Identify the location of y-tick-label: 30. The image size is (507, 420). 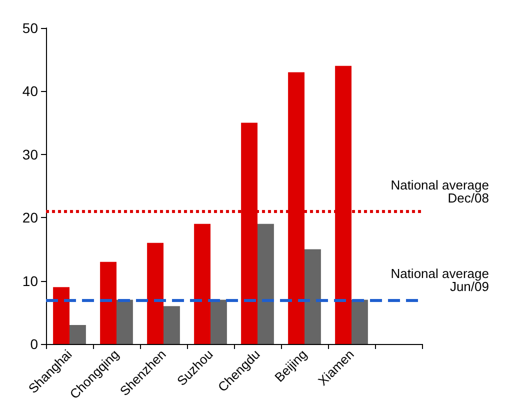
(30, 154).